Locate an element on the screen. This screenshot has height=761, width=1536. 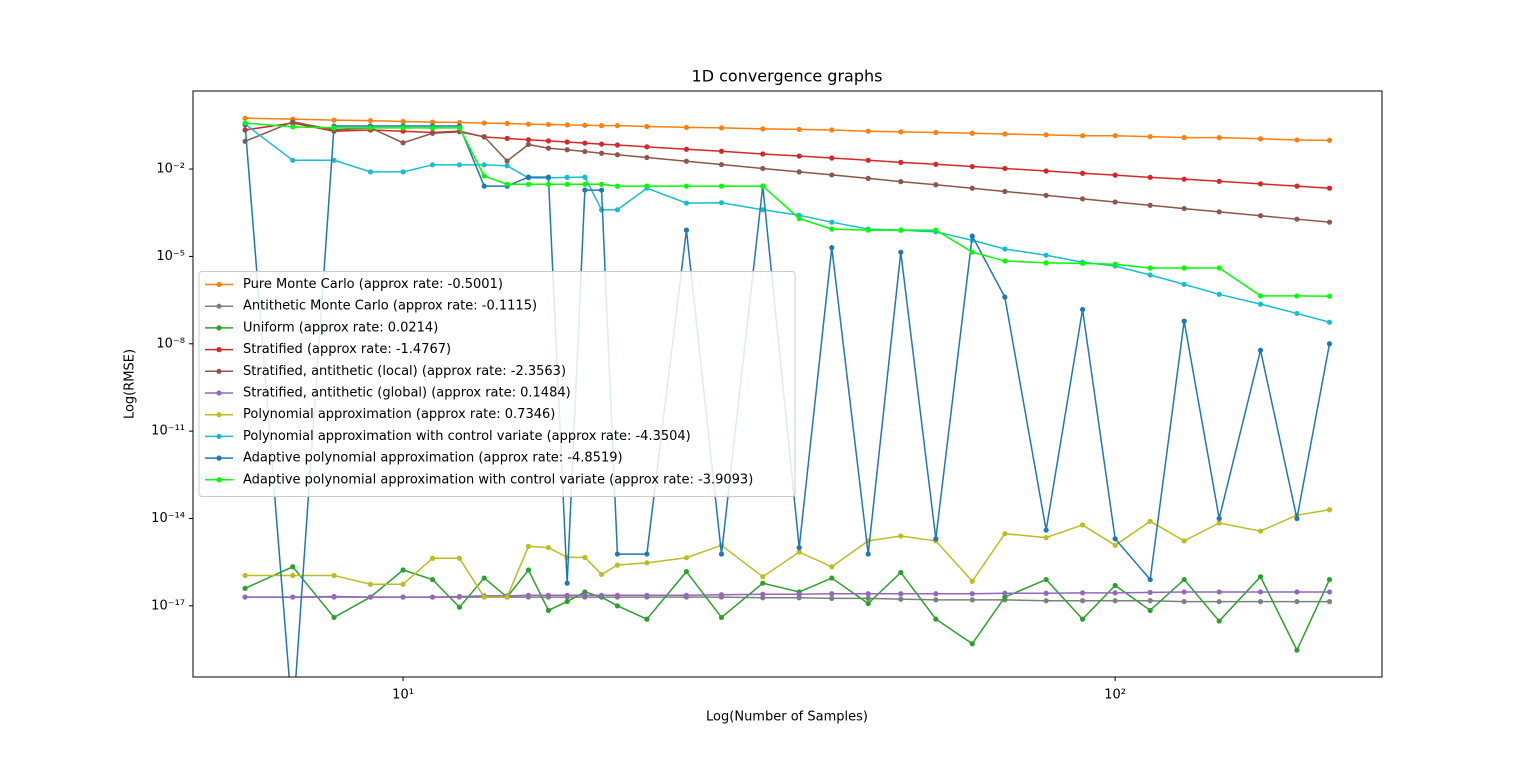
legend-label: Uniform (approx rate: 0.0214) is located at coordinates (340, 327).